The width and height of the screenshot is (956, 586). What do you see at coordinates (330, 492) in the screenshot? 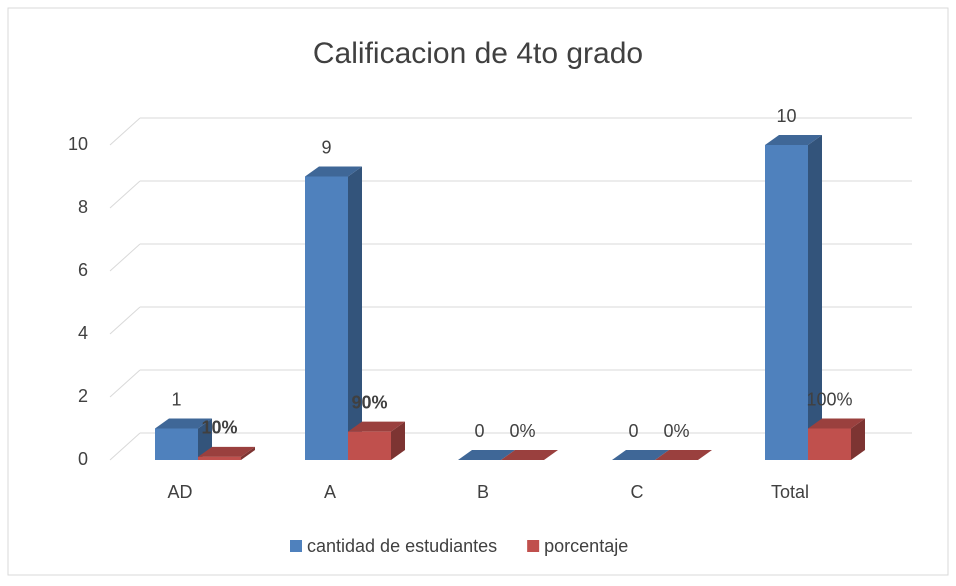
I see `x-tick-label: A` at bounding box center [330, 492].